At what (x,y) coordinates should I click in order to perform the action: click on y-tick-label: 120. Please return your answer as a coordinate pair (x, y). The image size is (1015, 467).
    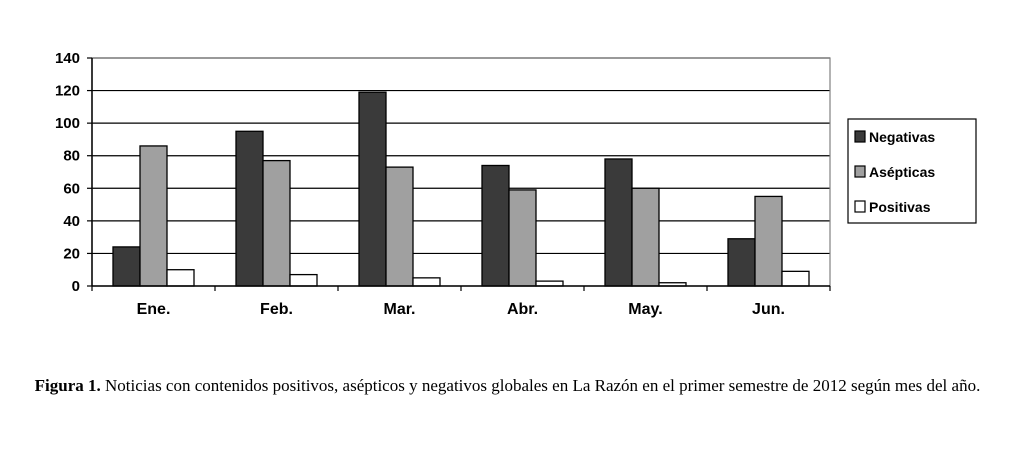
    Looking at the image, I should click on (67, 91).